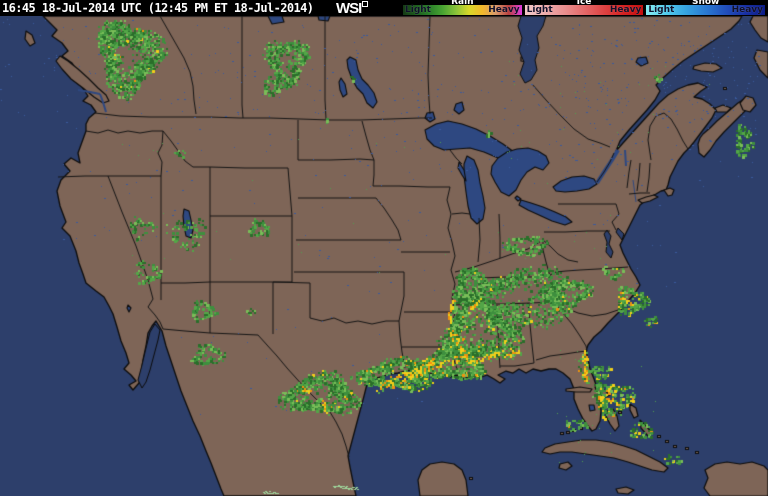  I want to click on legend-rain-light-label: Light, so click(418, 10).